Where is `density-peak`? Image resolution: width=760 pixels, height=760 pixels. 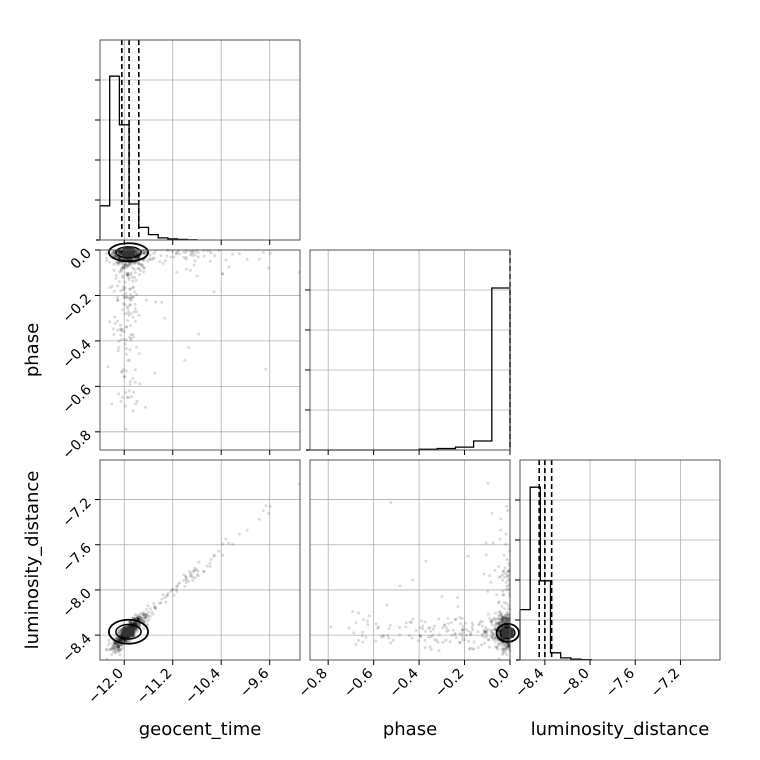
density-peak is located at coordinates (128, 252).